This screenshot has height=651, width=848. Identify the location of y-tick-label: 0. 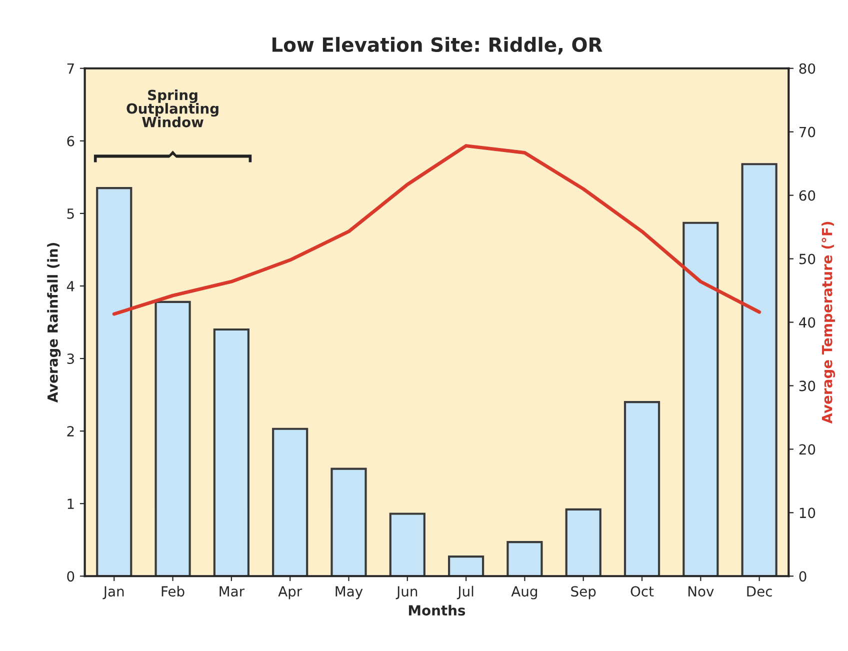
(70, 576).